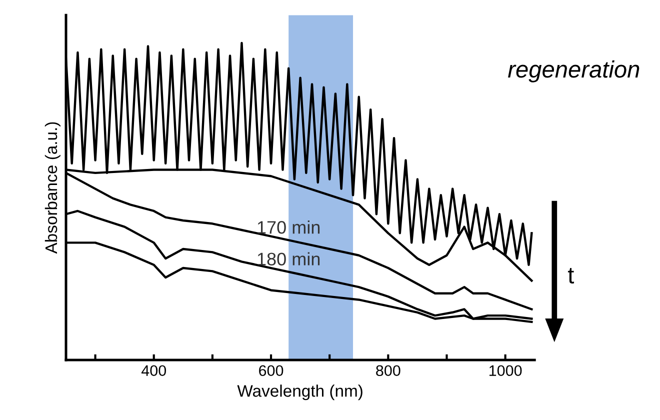 The image size is (660, 420). Describe the element at coordinates (52, 188) in the screenshot. I see `y-axis-title: Absorbance (a.u.)` at that location.